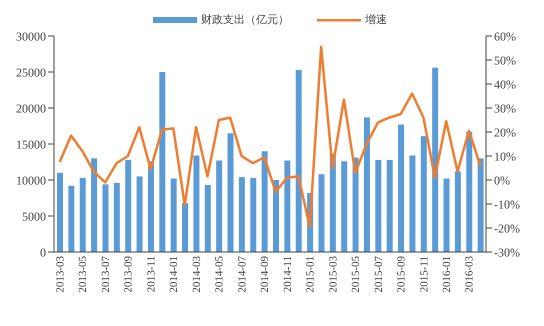 Image resolution: width=544 pixels, height=326 pixels. I want to click on x-tick-label: 2015-11, so click(424, 274).